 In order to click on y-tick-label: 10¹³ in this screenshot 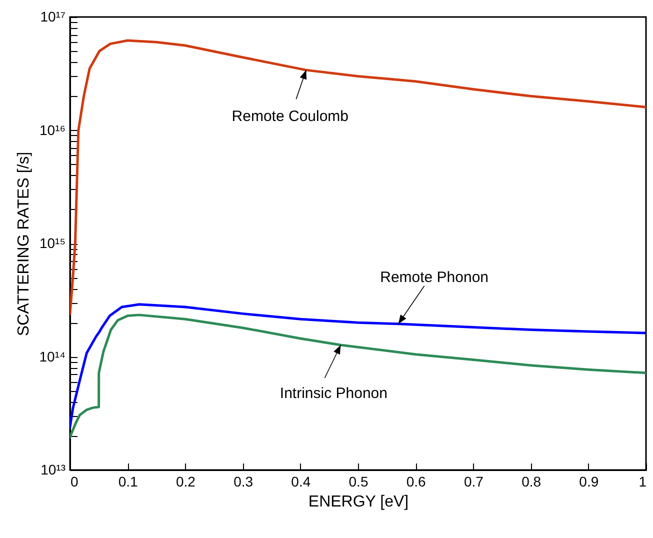, I will do `click(53, 470)`.